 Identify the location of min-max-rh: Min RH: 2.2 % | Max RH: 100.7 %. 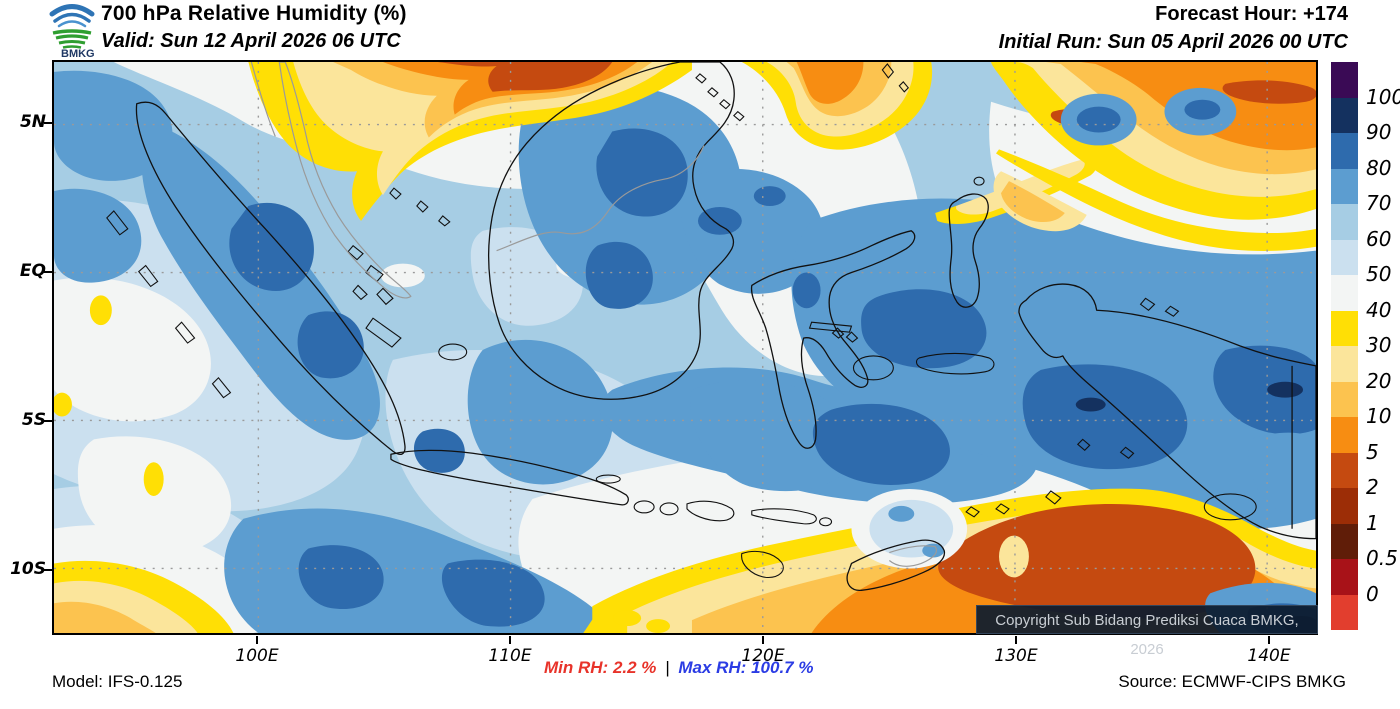
(678, 668).